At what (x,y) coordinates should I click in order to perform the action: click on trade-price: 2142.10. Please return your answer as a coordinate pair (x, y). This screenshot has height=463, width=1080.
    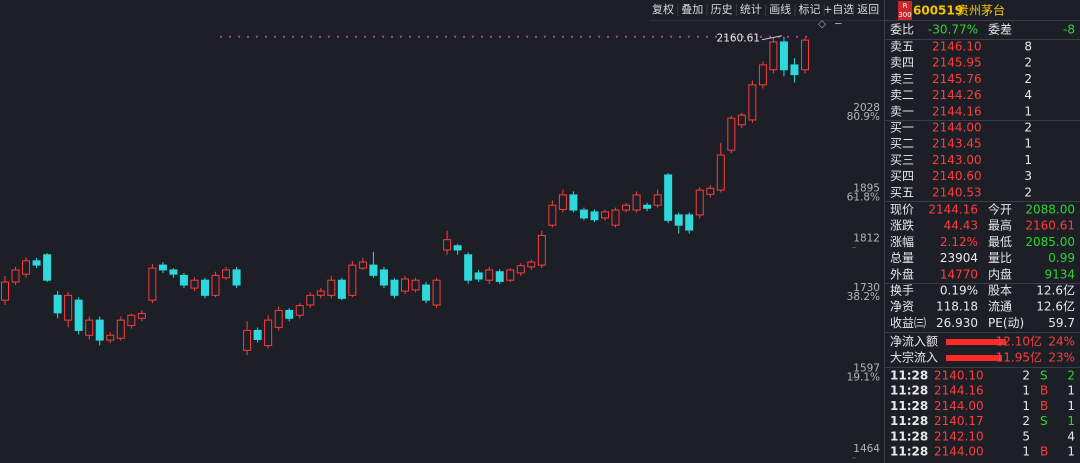
    Looking at the image, I should click on (959, 436).